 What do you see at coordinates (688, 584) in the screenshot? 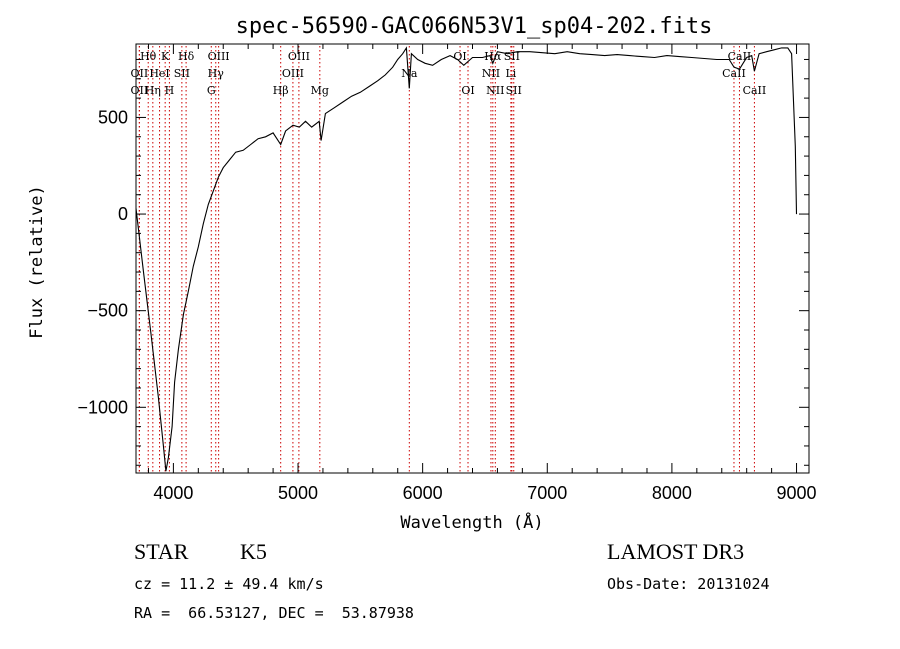
I see `observation-date: Obs-Date: 20131024` at bounding box center [688, 584].